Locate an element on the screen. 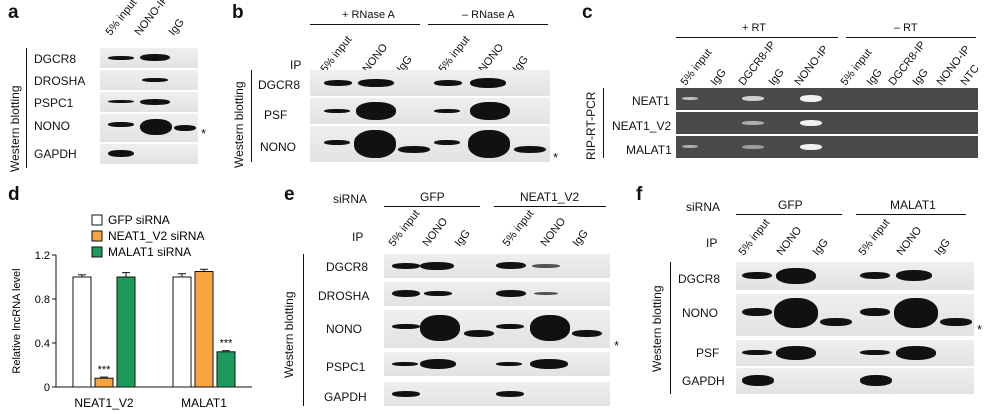 Image resolution: width=992 pixels, height=414 pixels. panel-a-label: a is located at coordinates (13, 12).